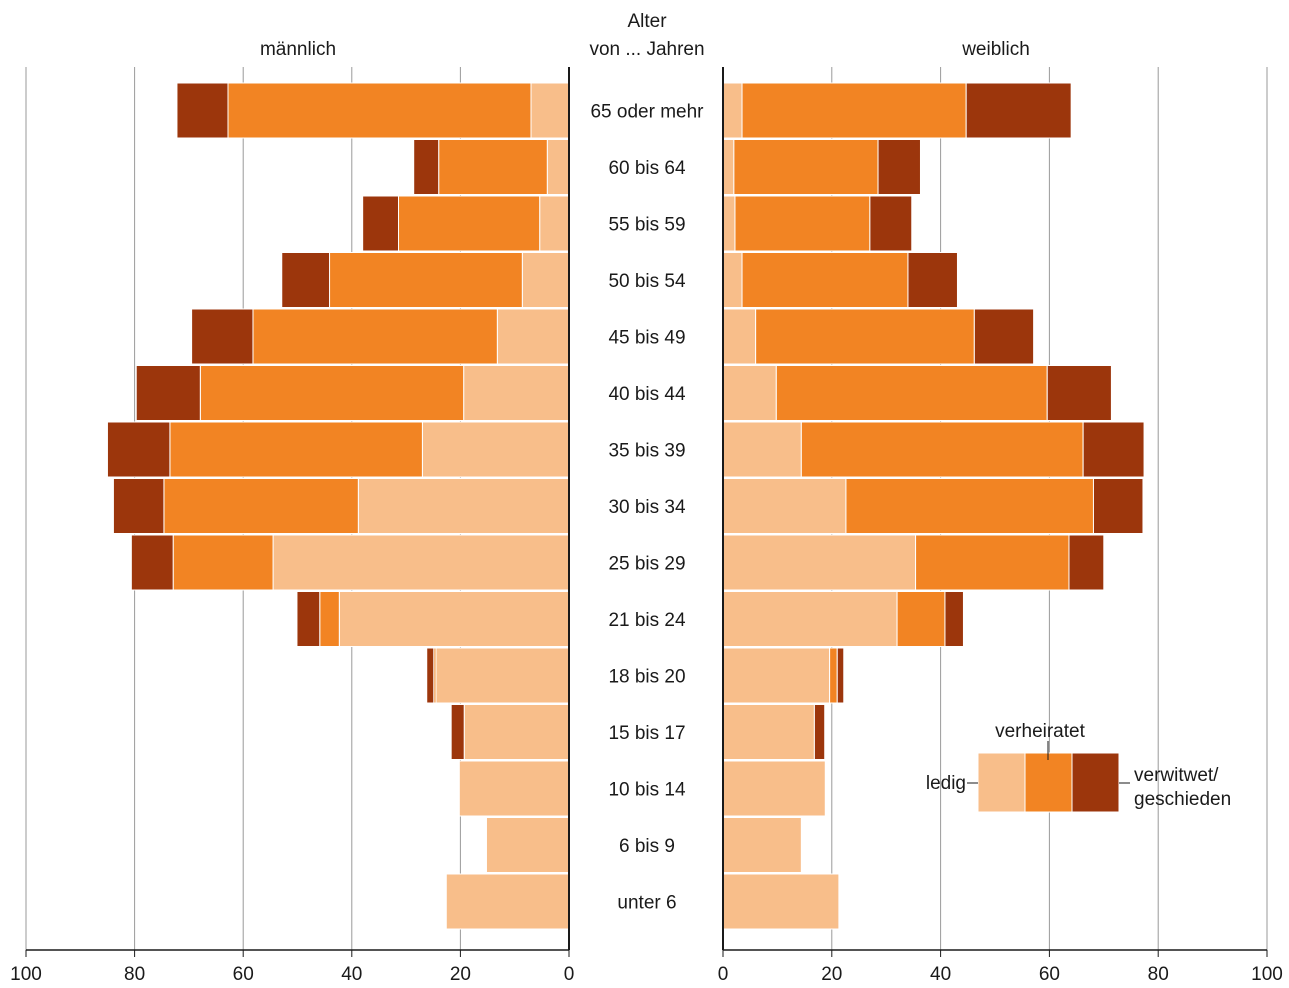 This screenshot has height=988, width=1289. Describe the element at coordinates (243, 974) in the screenshot. I see `tick-label-male: 60` at that location.